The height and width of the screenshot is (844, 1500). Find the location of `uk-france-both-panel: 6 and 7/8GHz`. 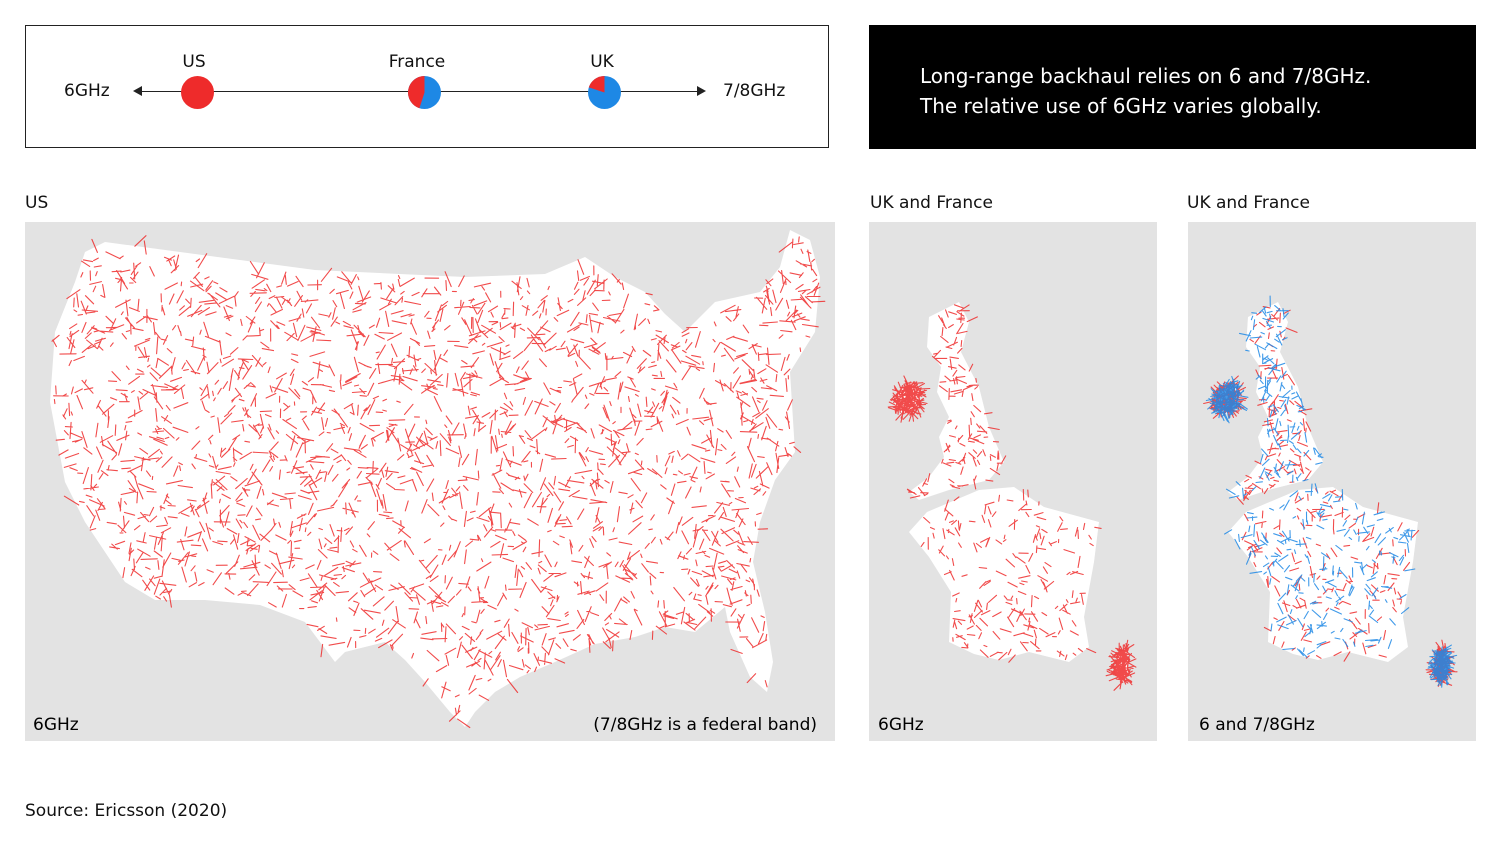

uk-france-both-panel: 6 and 7/8GHz is located at coordinates (1332, 481).